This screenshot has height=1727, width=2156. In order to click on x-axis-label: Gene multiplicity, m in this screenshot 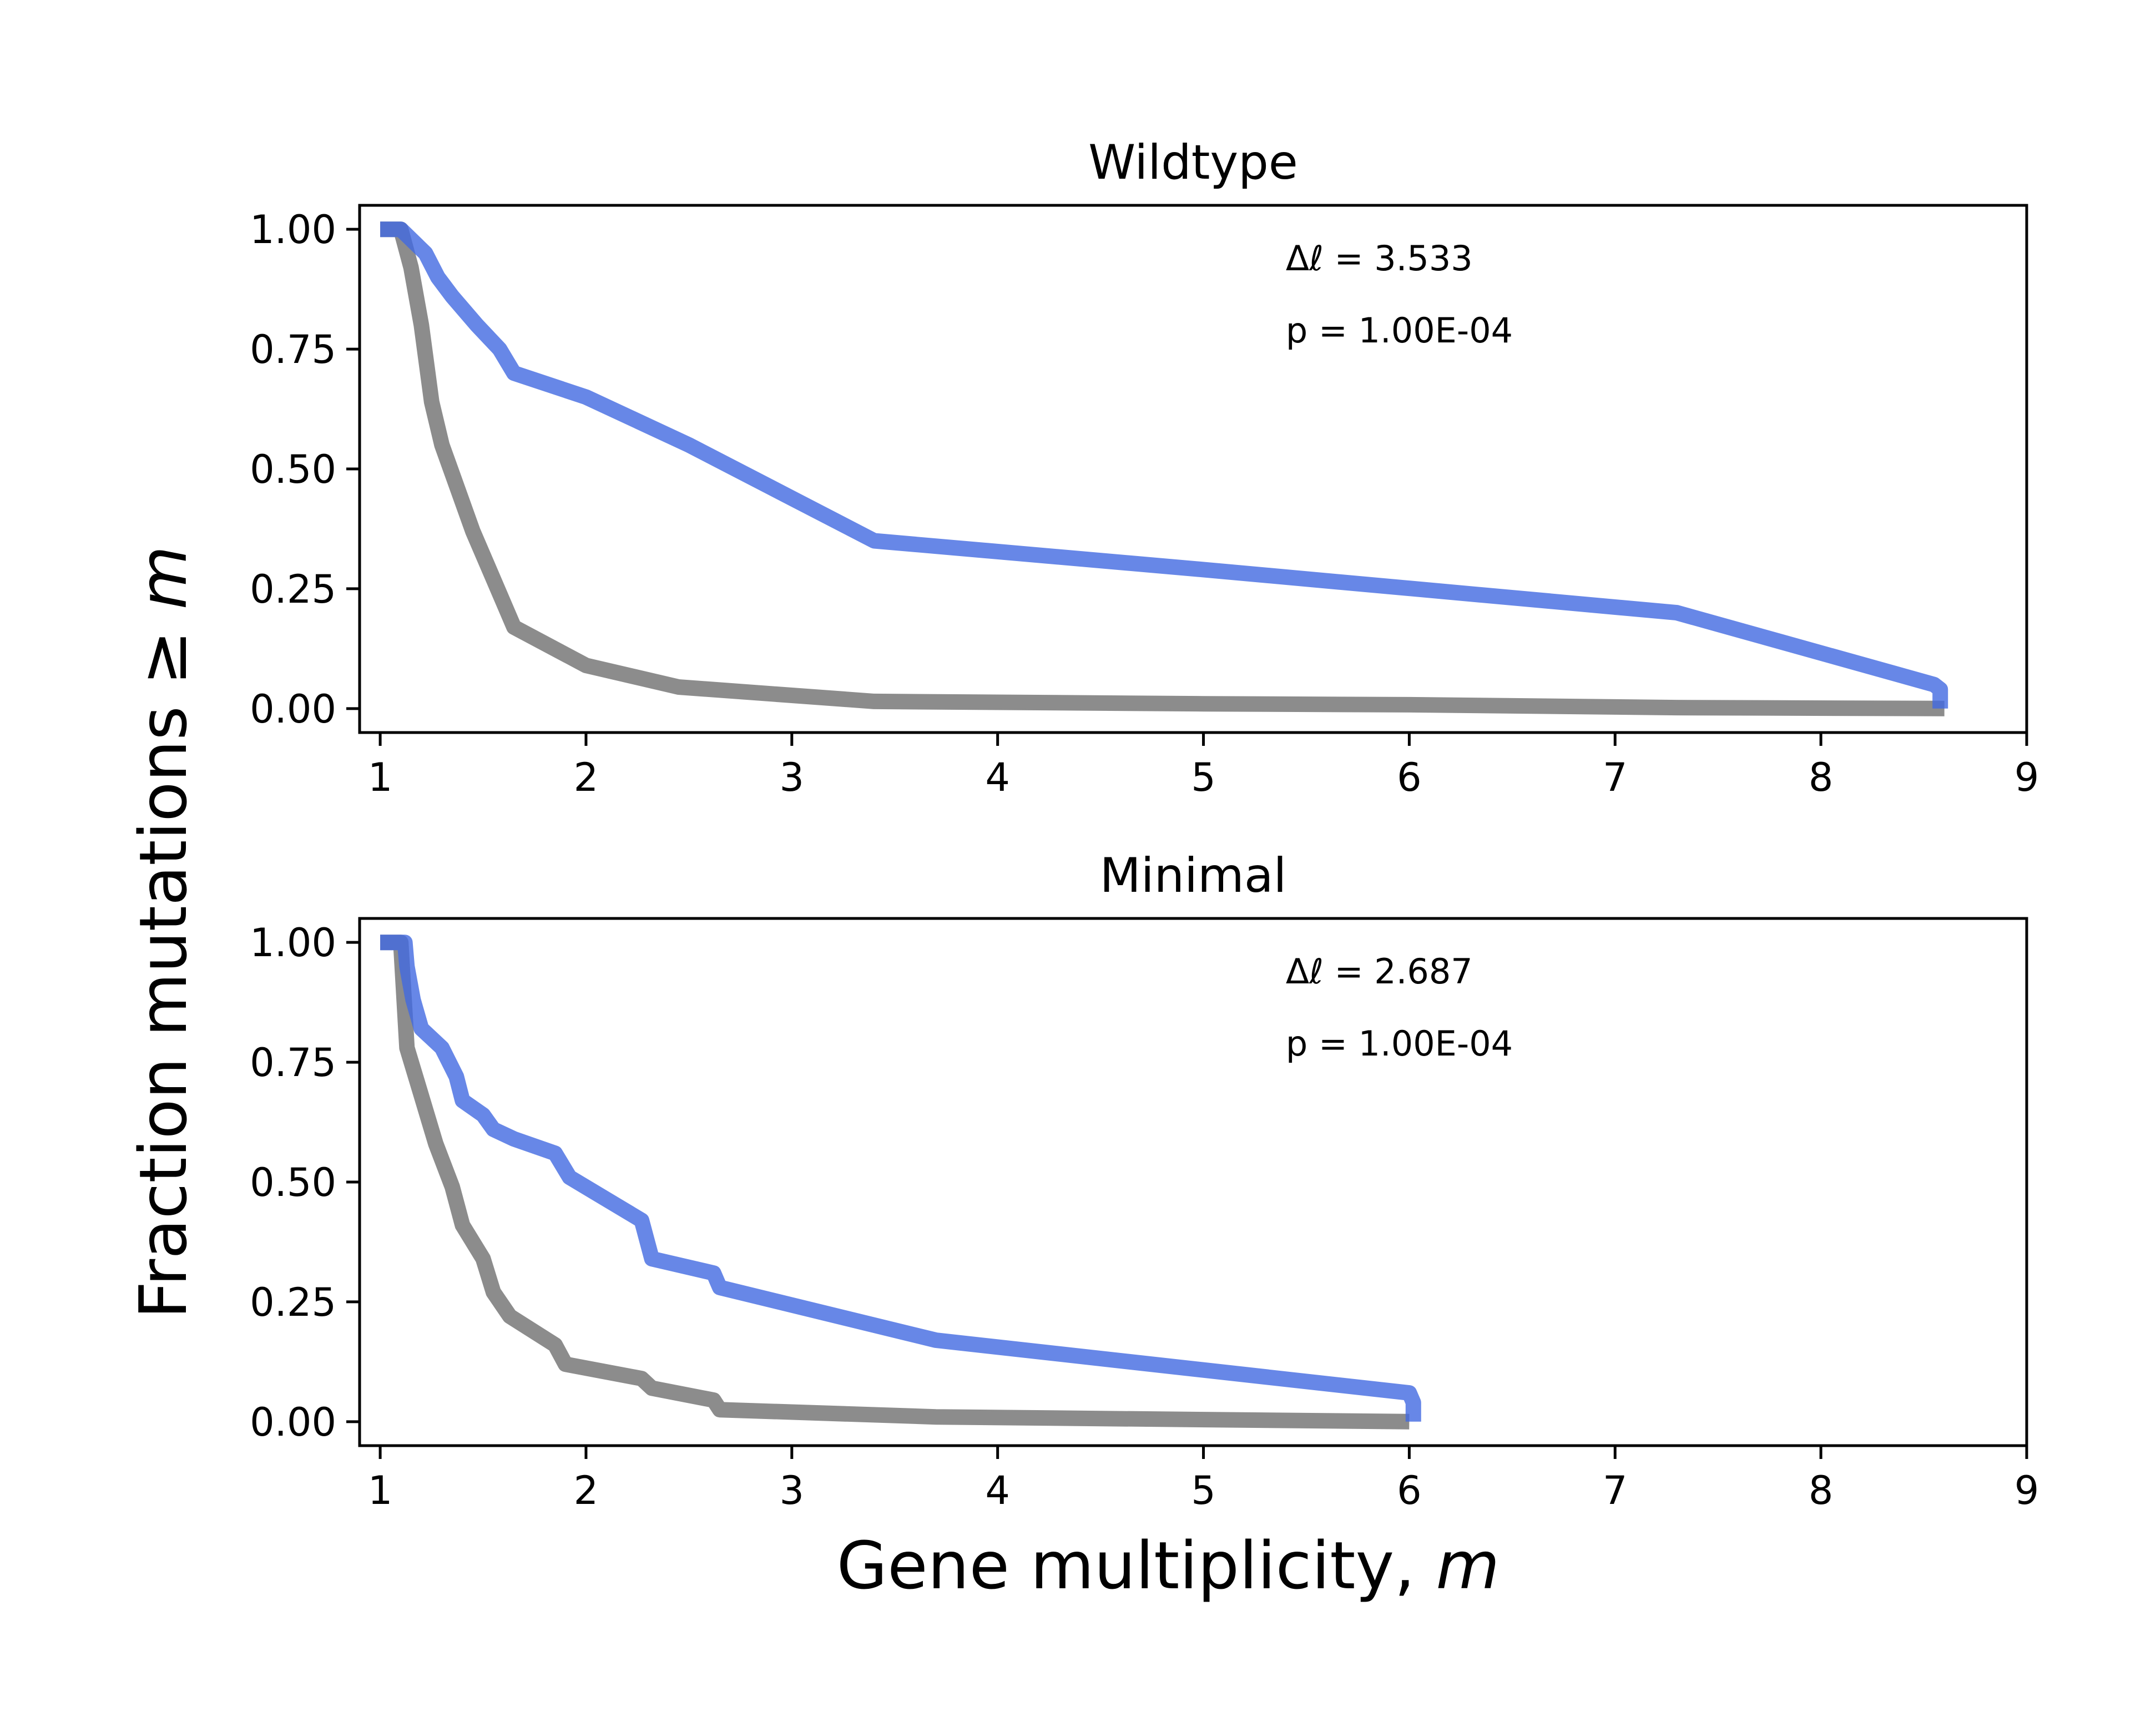, I will do `click(1168, 1565)`.